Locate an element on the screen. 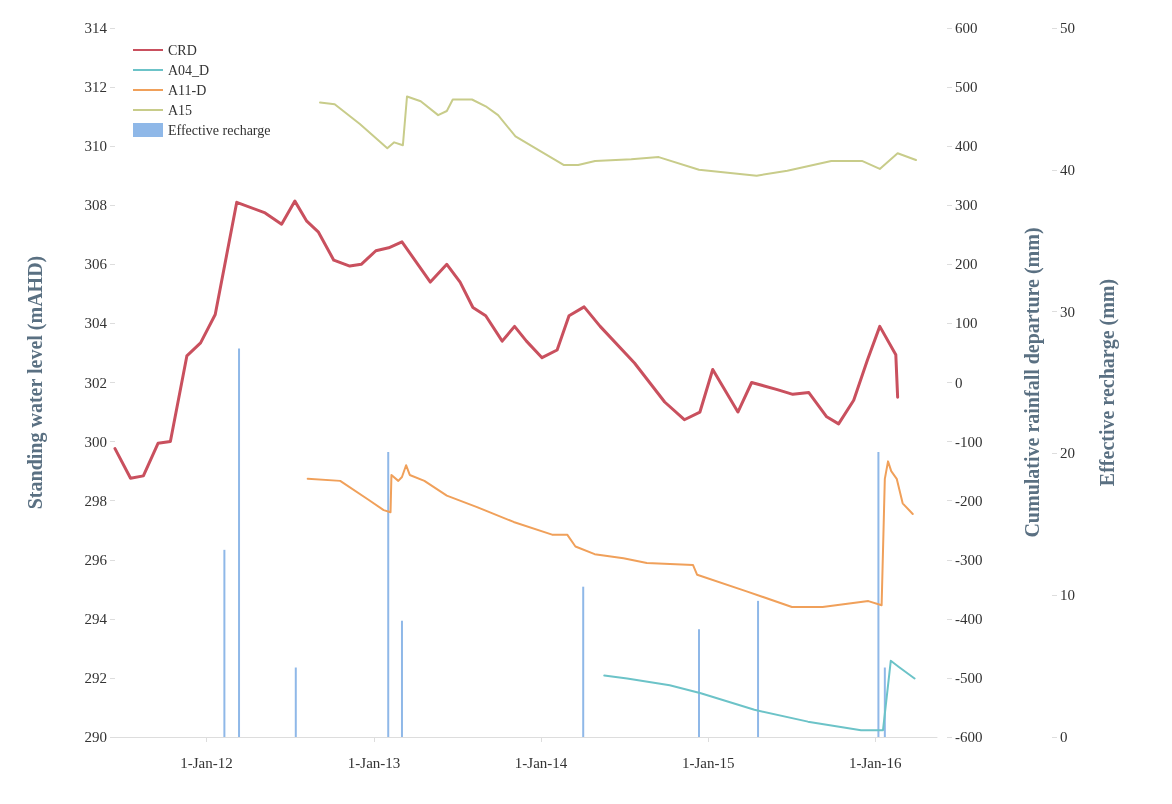  x-tick-label: 1-Jan-16 is located at coordinates (875, 762).